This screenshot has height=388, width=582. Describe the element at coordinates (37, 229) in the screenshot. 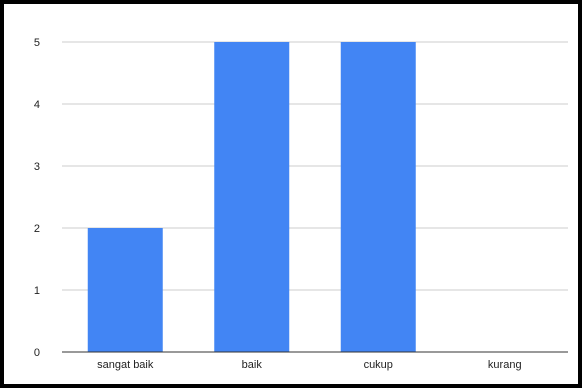

I see `y-tick-label: 2` at that location.